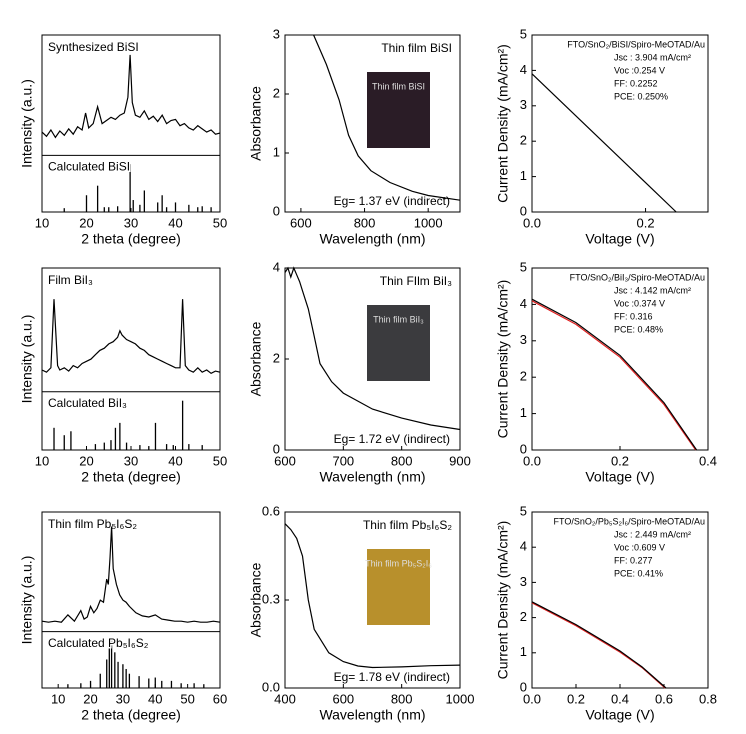 The width and height of the screenshot is (746, 734). What do you see at coordinates (372, 477) in the screenshot?
I see `x-axis-label: Wavelength (nm)` at bounding box center [372, 477].